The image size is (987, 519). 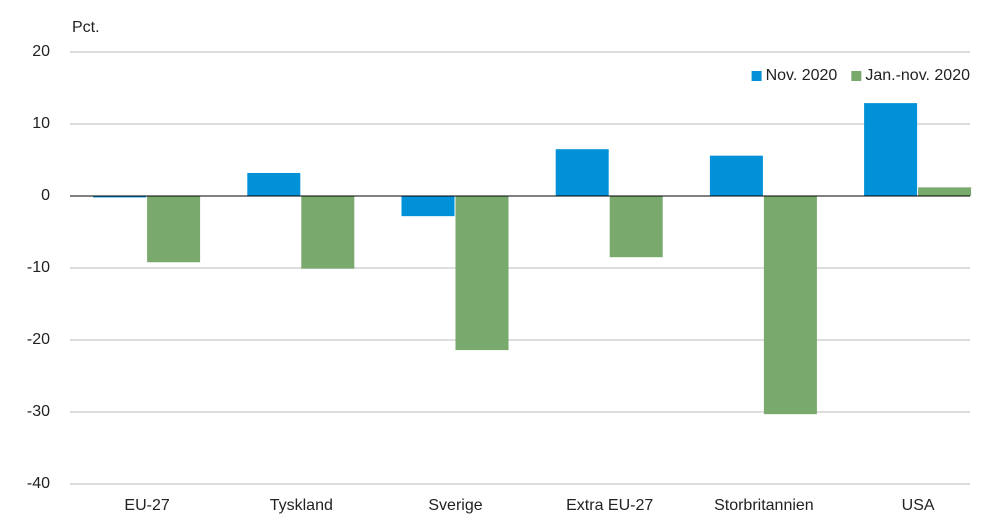 I want to click on y-tick-label: 0, so click(x=45, y=195).